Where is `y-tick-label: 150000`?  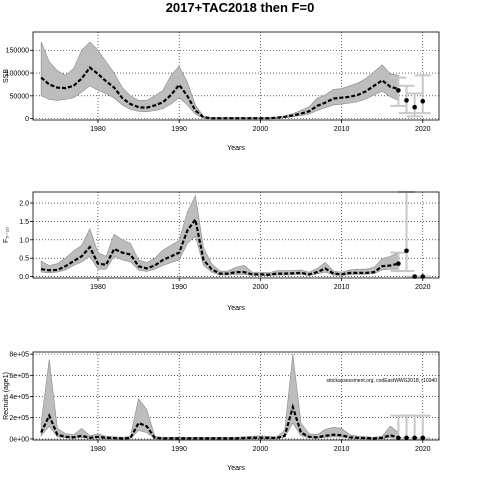 y-tick-label: 150000 is located at coordinates (17, 51).